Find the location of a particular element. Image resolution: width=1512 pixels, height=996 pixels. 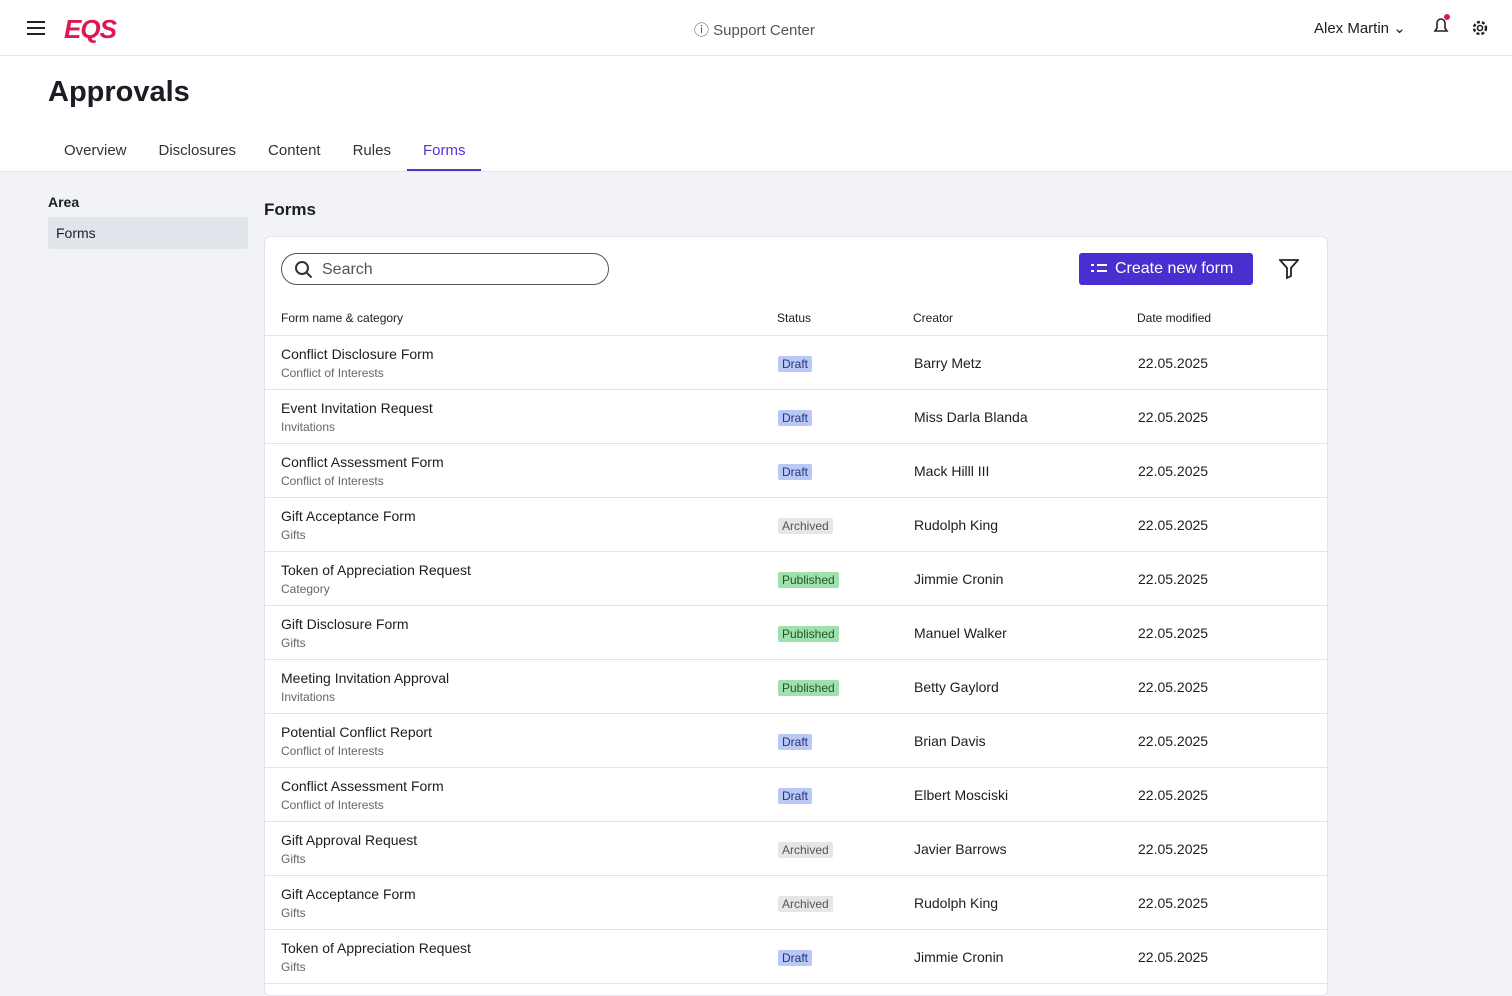

form-name: Gift Approval Request is located at coordinates (349, 839).